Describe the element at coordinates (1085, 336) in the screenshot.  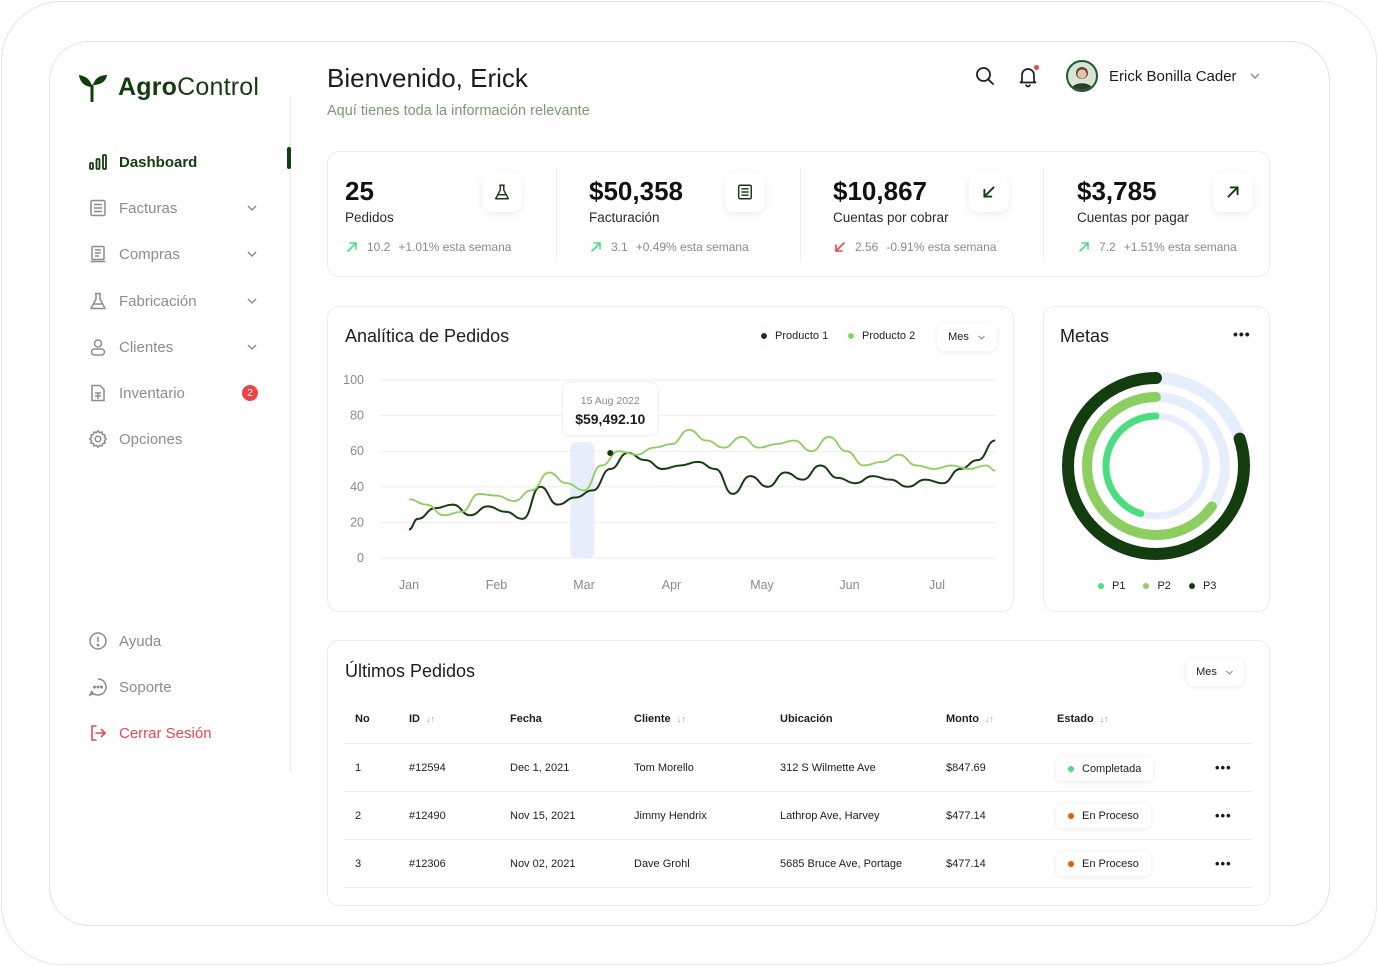
I see `goals-title: Metas` at that location.